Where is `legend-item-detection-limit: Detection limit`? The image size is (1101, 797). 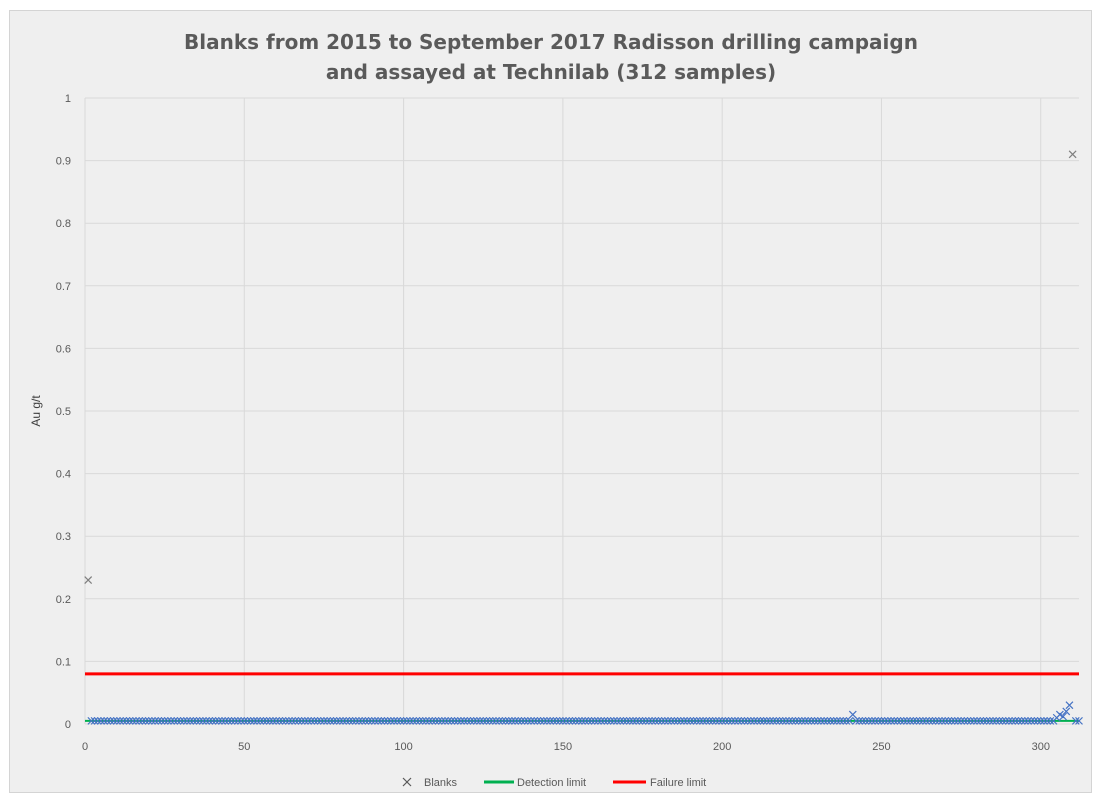
legend-item-detection-limit: Detection limit is located at coordinates (535, 783).